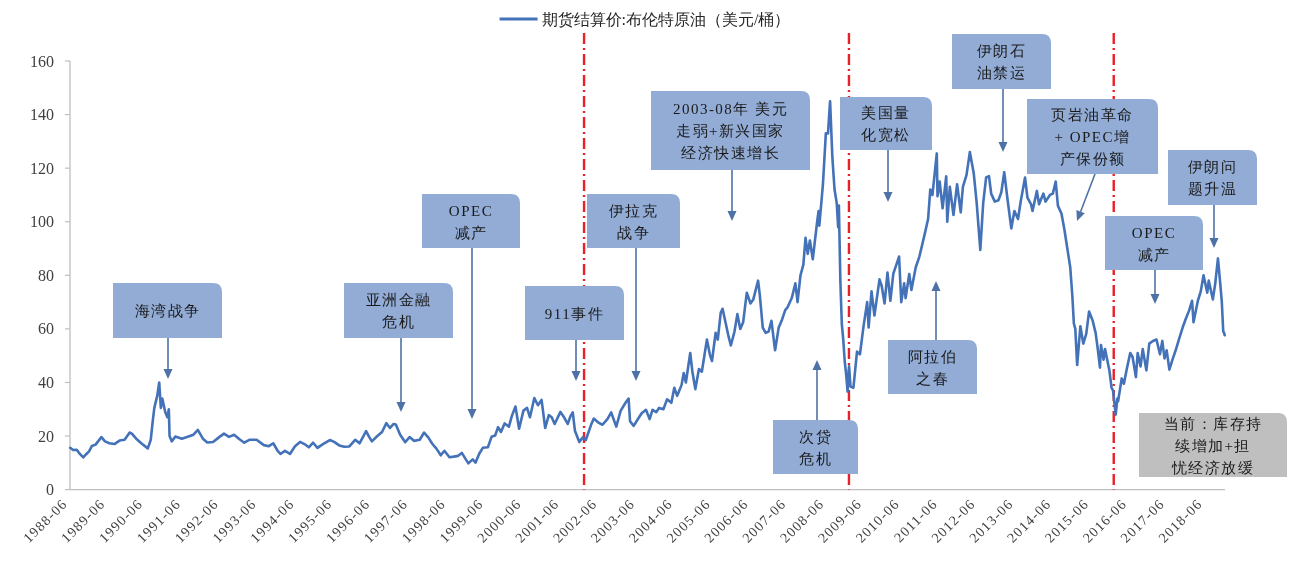 The width and height of the screenshot is (1290, 561). Describe the element at coordinates (932, 367) in the screenshot. I see `annotation: 阿拉伯之春` at that location.